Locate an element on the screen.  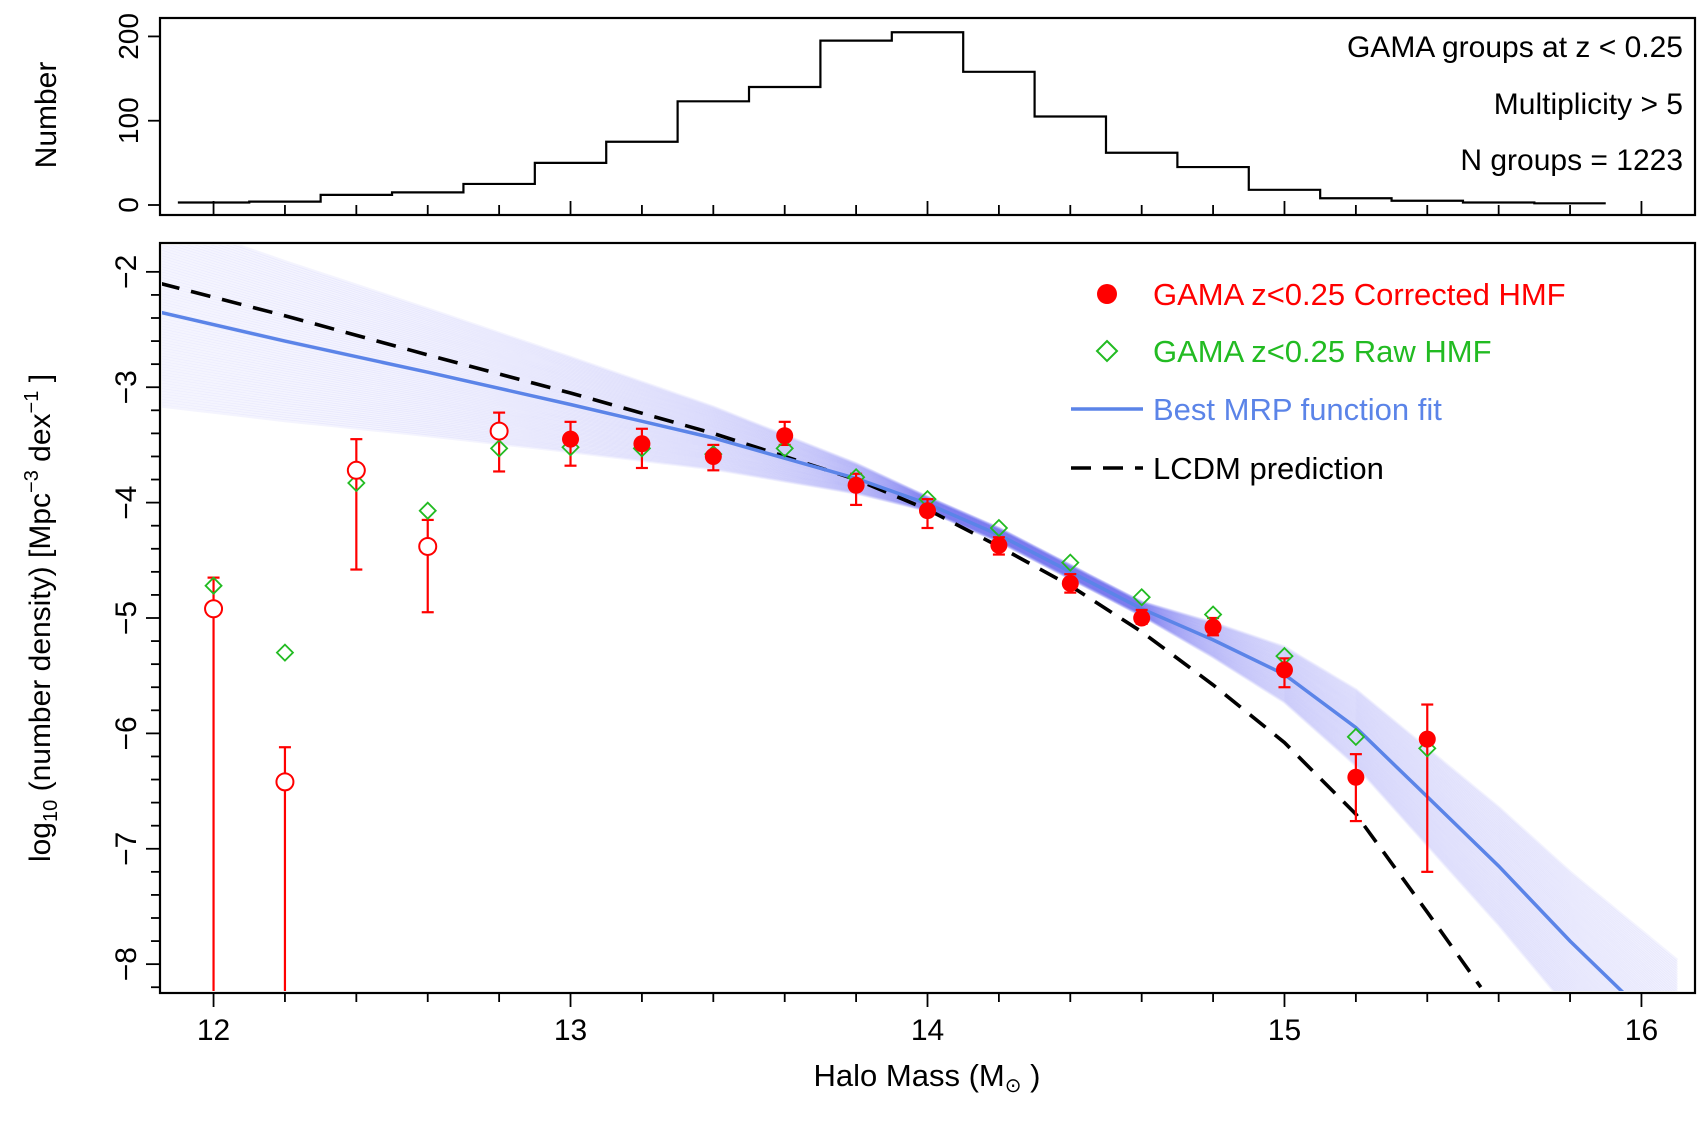
annotation-sample: GAMA groups at z < 0.25 is located at coordinates (1515, 47).